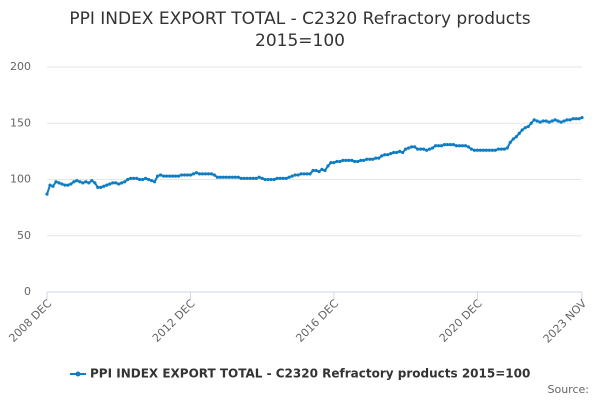 The height and width of the screenshot is (400, 600). What do you see at coordinates (20, 179) in the screenshot?
I see `y-tick-label: 100` at bounding box center [20, 179].